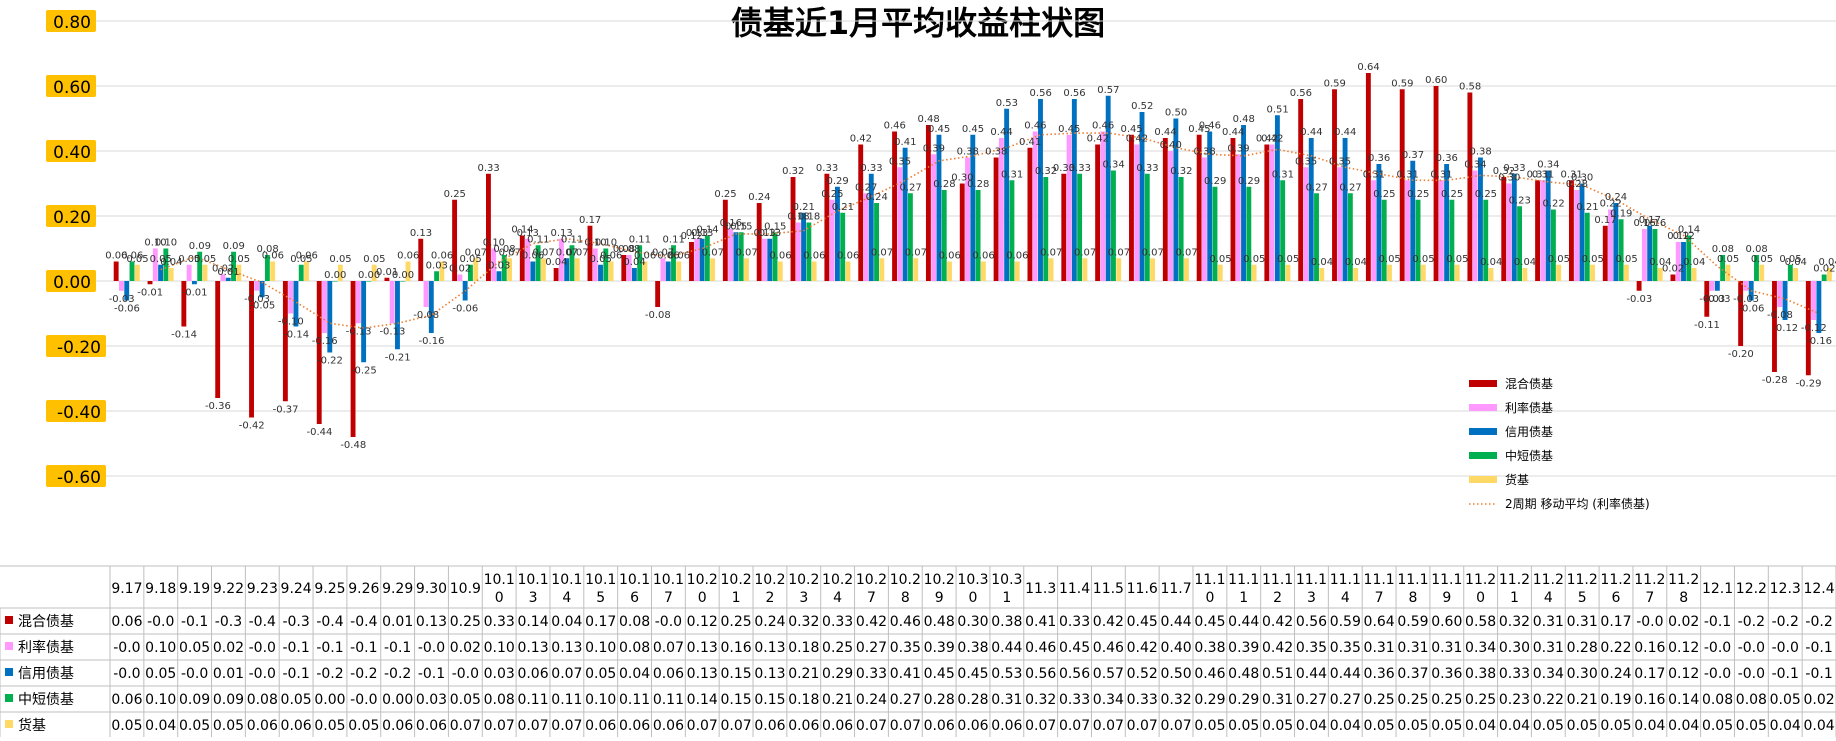  Describe the element at coordinates (1006, 622) in the screenshot. I see `table-cell: 0.38` at that location.